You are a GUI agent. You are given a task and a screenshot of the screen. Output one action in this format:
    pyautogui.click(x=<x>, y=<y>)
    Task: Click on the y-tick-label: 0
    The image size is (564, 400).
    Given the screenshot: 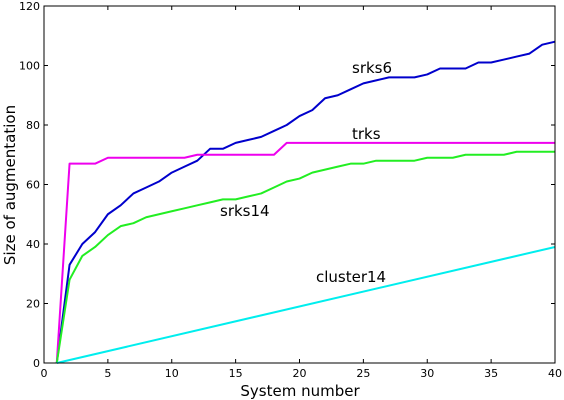 What is the action you would take?
    pyautogui.click(x=36, y=363)
    